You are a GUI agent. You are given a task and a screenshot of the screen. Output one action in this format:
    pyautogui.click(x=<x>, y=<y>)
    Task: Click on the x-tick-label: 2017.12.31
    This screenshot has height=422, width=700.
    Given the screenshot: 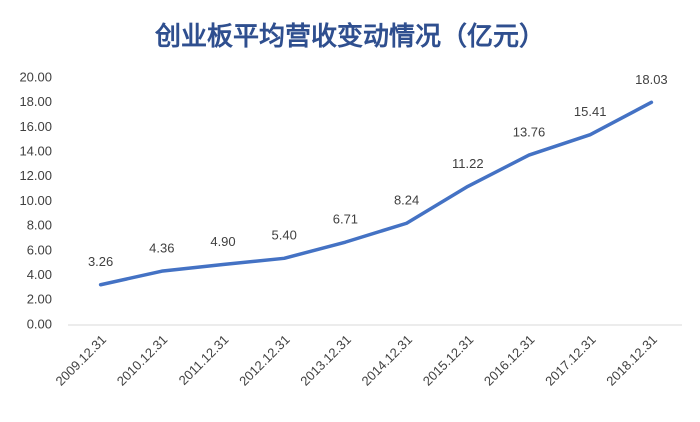 What is the action you would take?
    pyautogui.click(x=570, y=360)
    